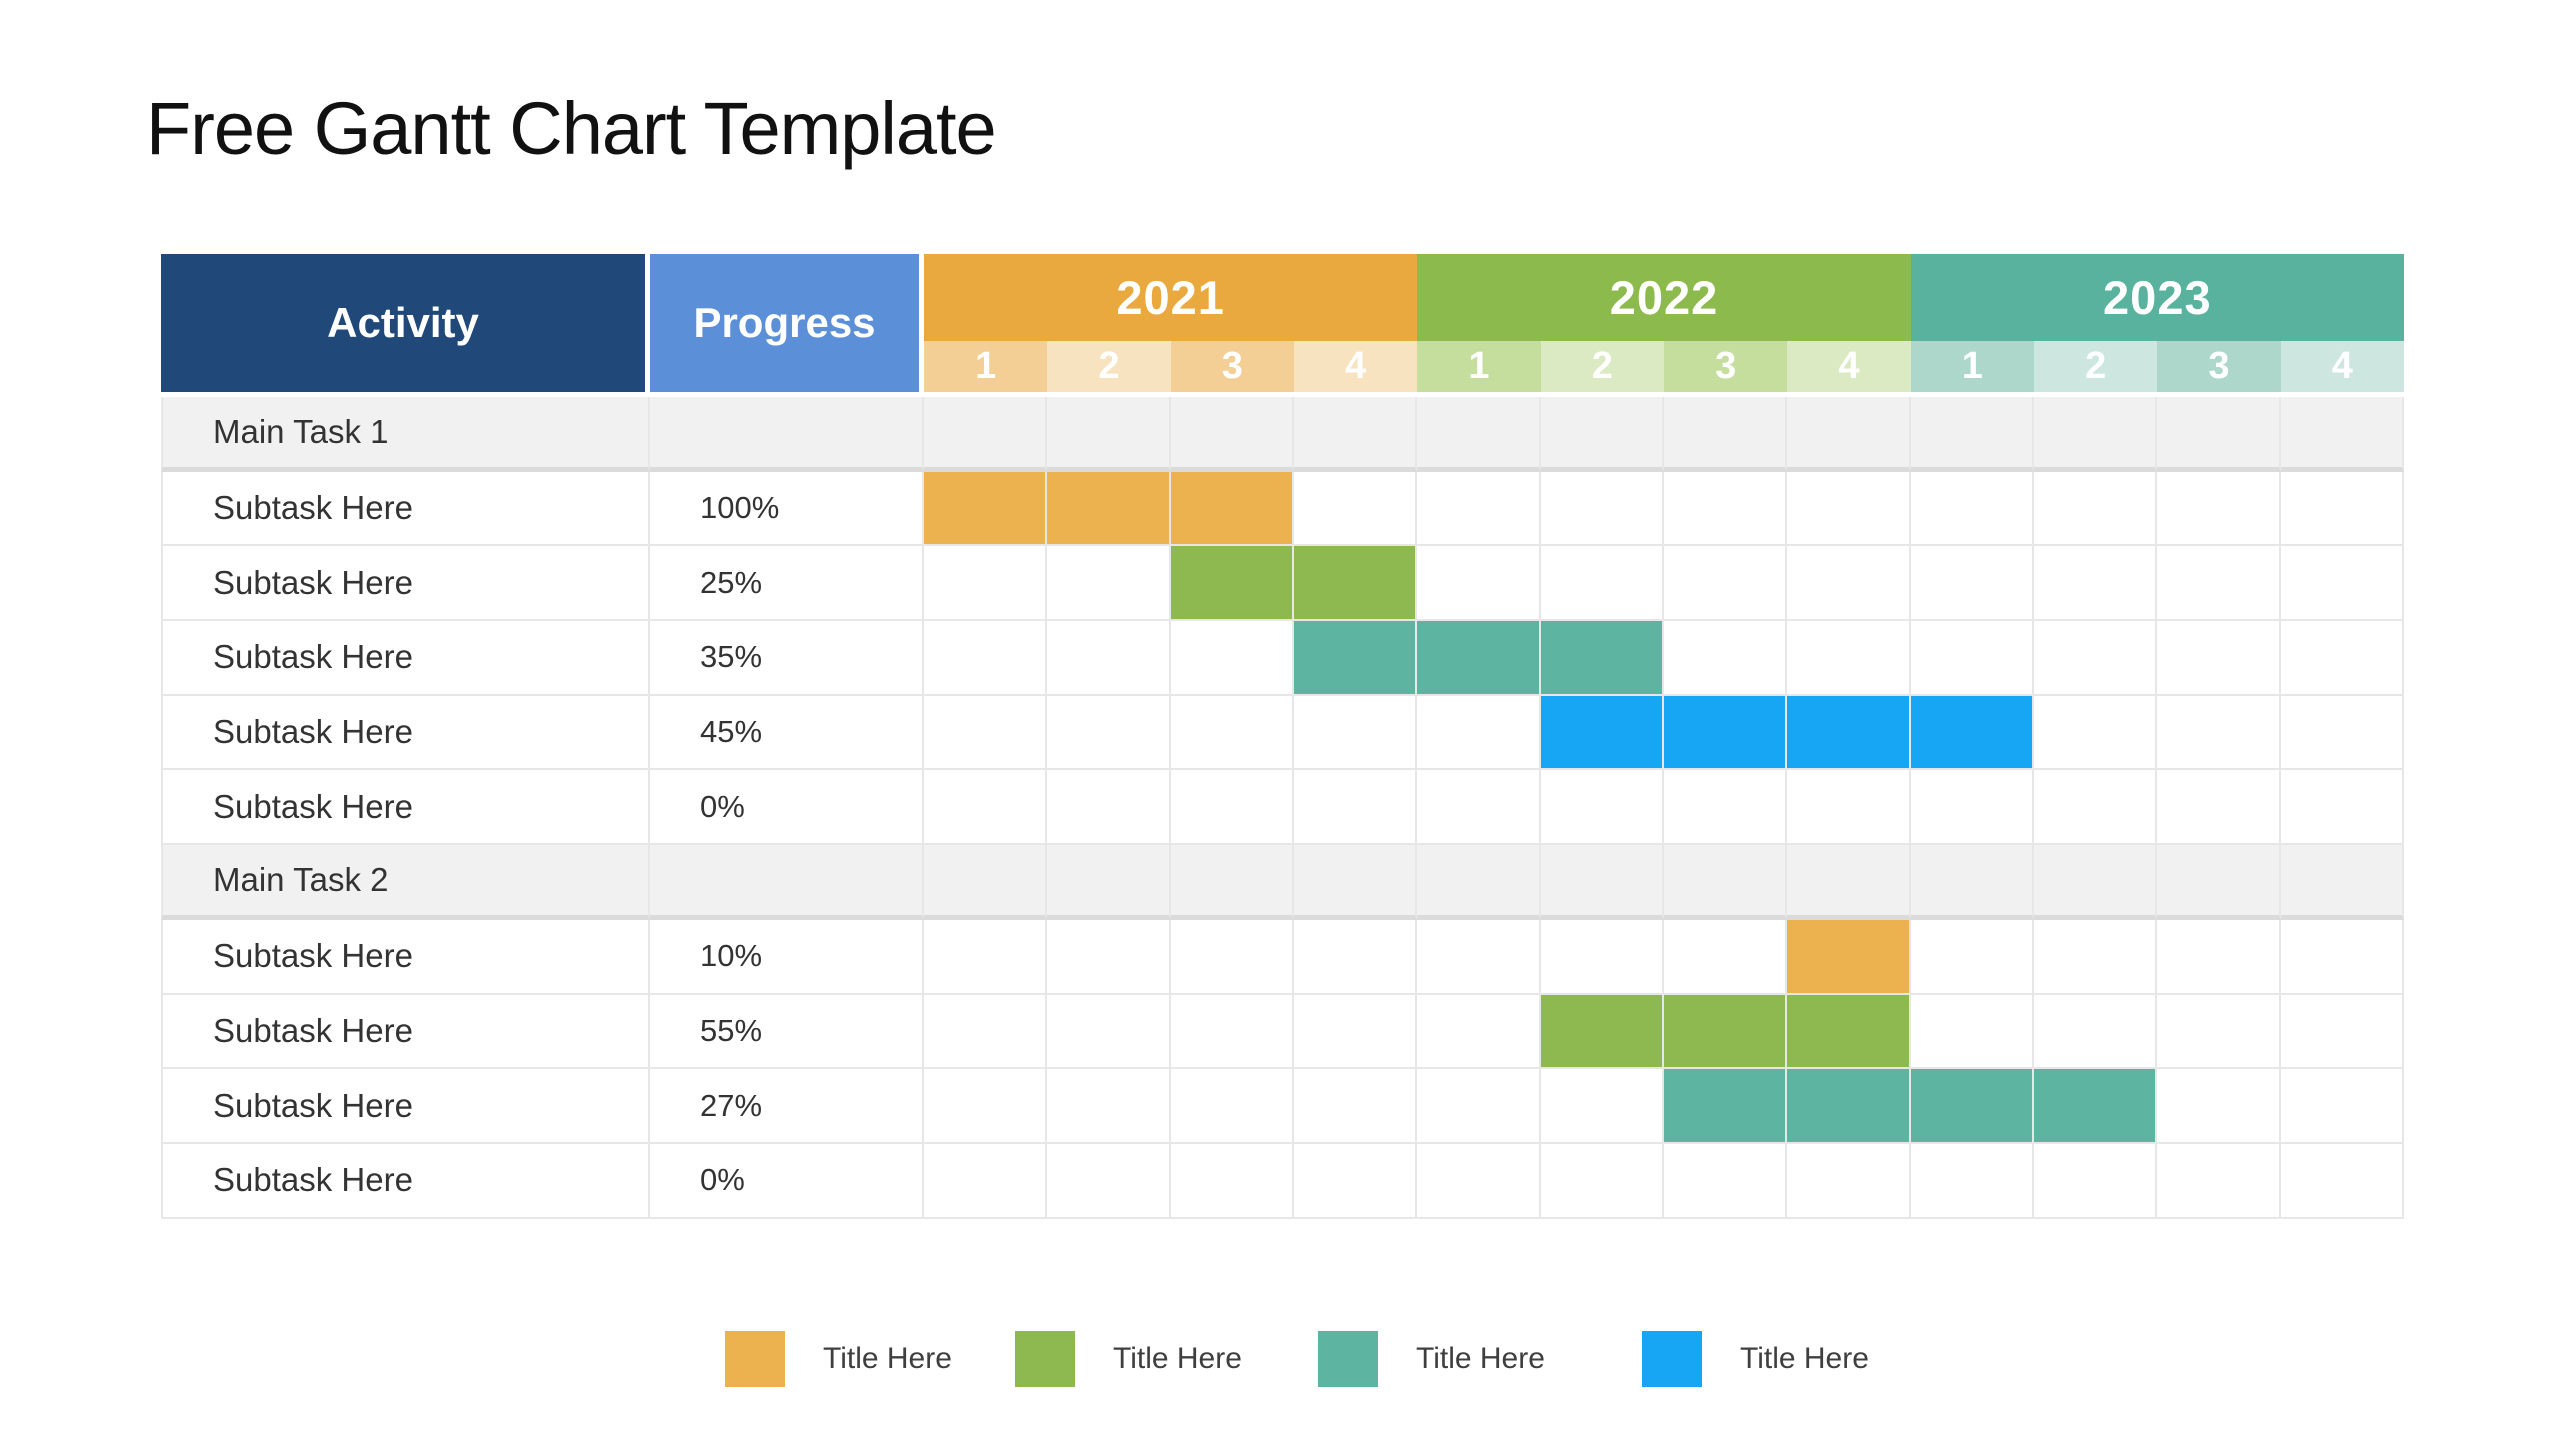  Describe the element at coordinates (405, 325) in the screenshot. I see `activity-column-header: Activity` at that location.